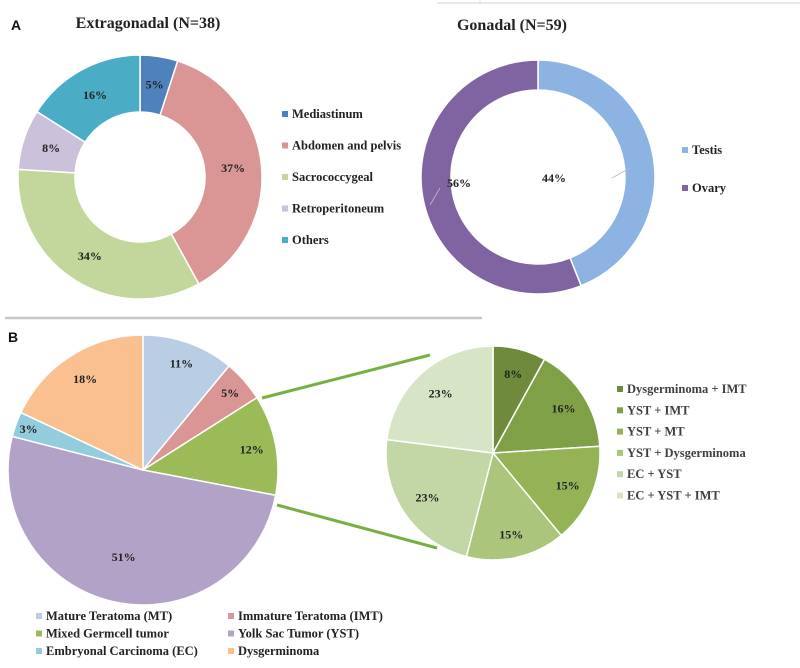 This screenshot has height=668, width=800. Describe the element at coordinates (512, 25) in the screenshot. I see `gonadal-title: Gonadal (N=59)` at that location.